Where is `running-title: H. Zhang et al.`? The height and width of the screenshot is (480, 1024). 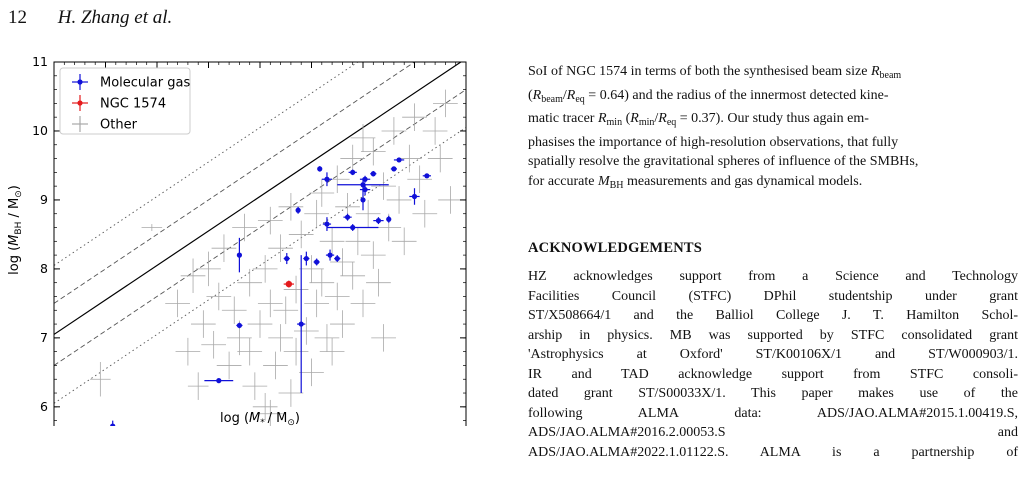
running-title: H. Zhang et al. is located at coordinates (115, 17).